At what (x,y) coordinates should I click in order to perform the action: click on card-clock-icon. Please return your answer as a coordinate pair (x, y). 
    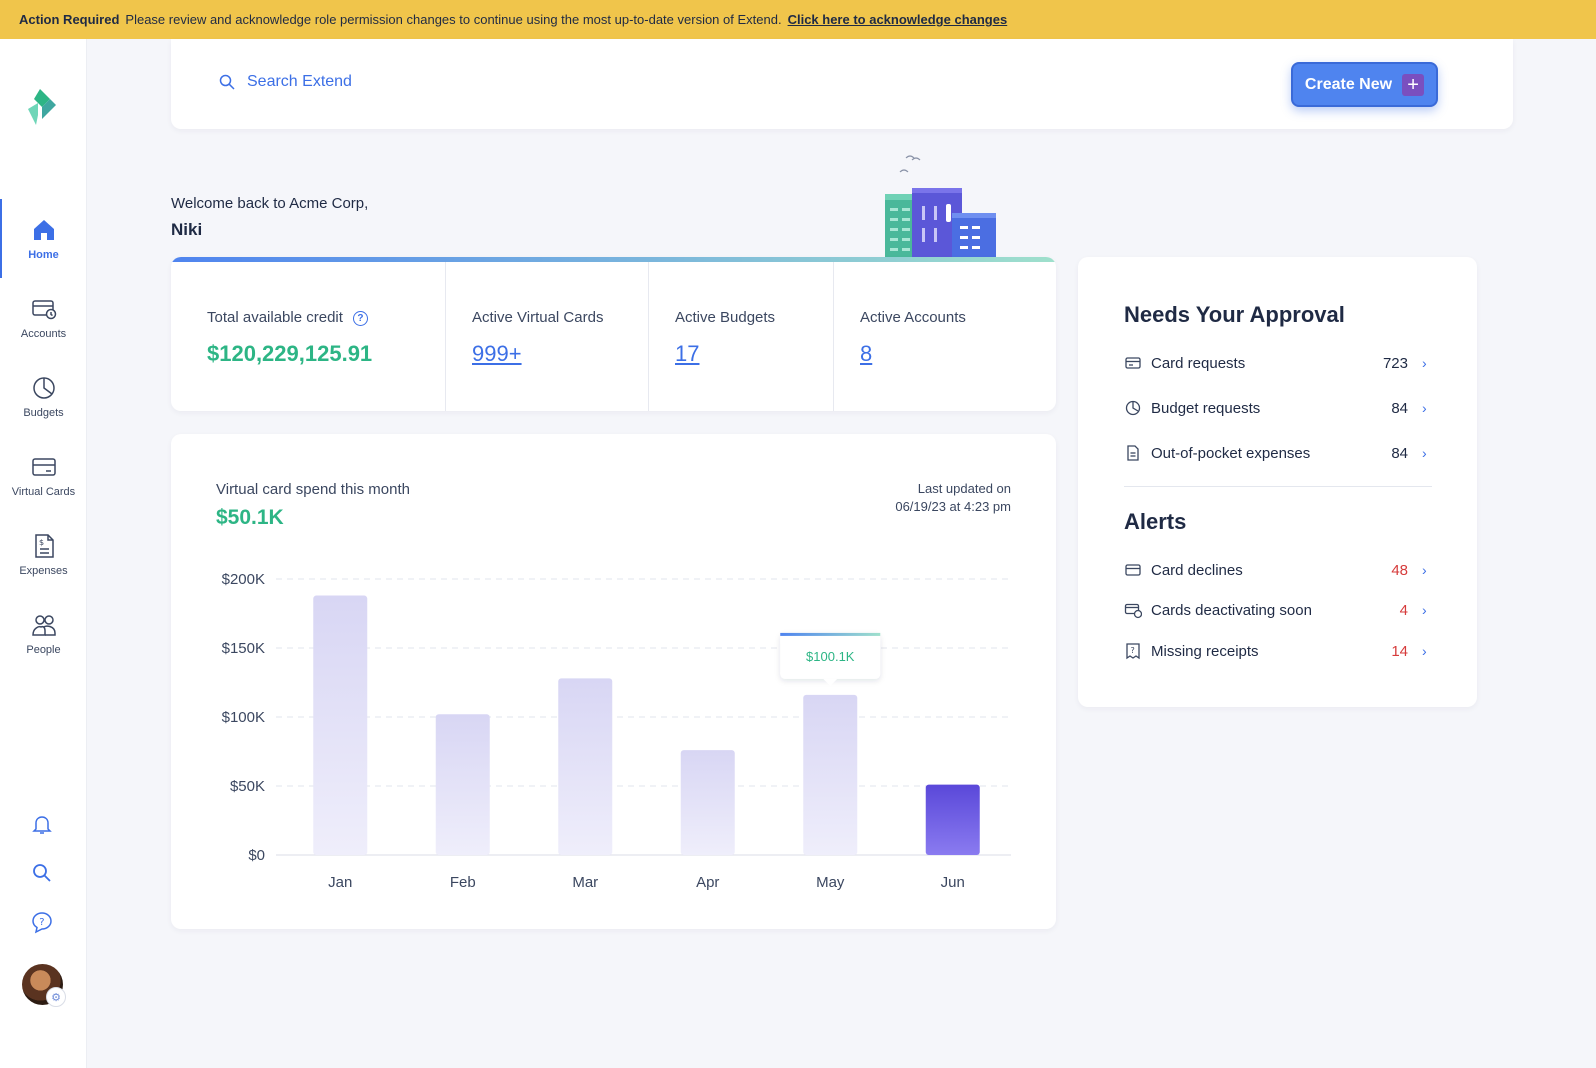
    Looking at the image, I should click on (1133, 611).